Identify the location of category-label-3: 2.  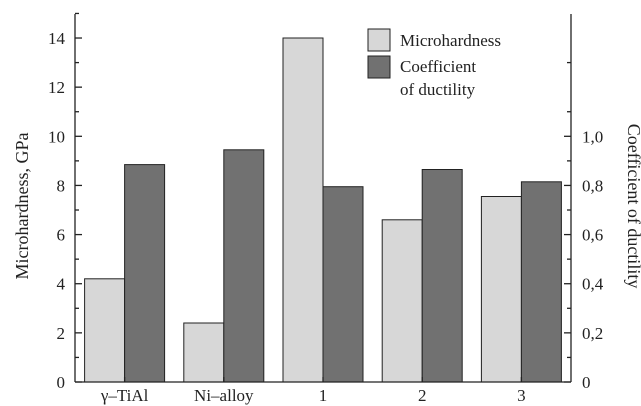
(422, 395).